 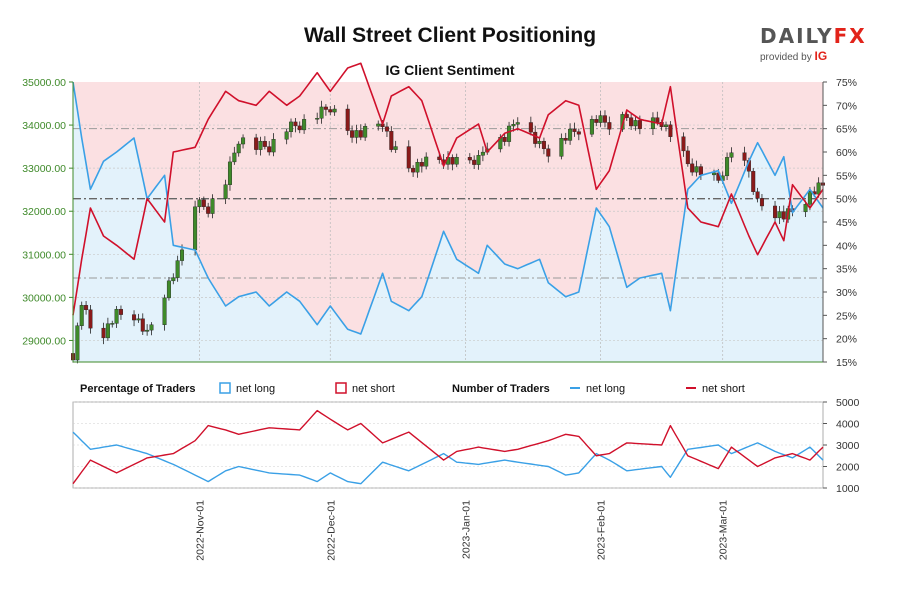 What do you see at coordinates (450, 70) in the screenshot?
I see `chart-subtitle: IG Client Sentiment` at bounding box center [450, 70].